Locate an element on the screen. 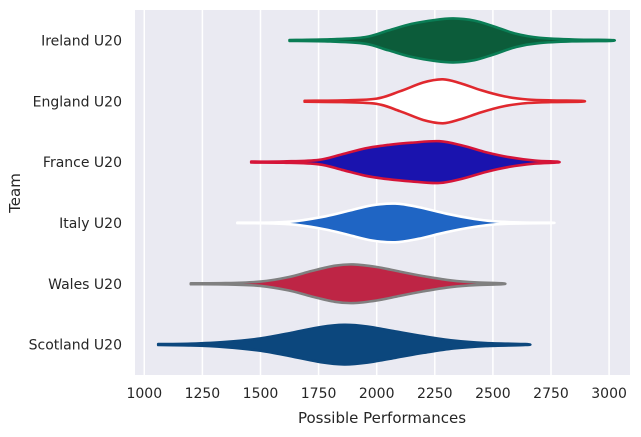  x-tick-label: 1750 is located at coordinates (319, 394).